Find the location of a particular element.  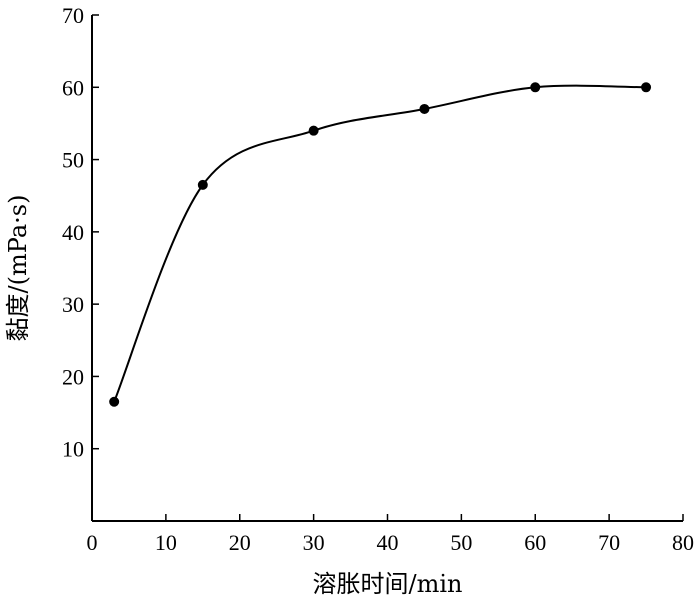

y-axis-label: 黏度/(mPa·s) is located at coordinates (18, 268).